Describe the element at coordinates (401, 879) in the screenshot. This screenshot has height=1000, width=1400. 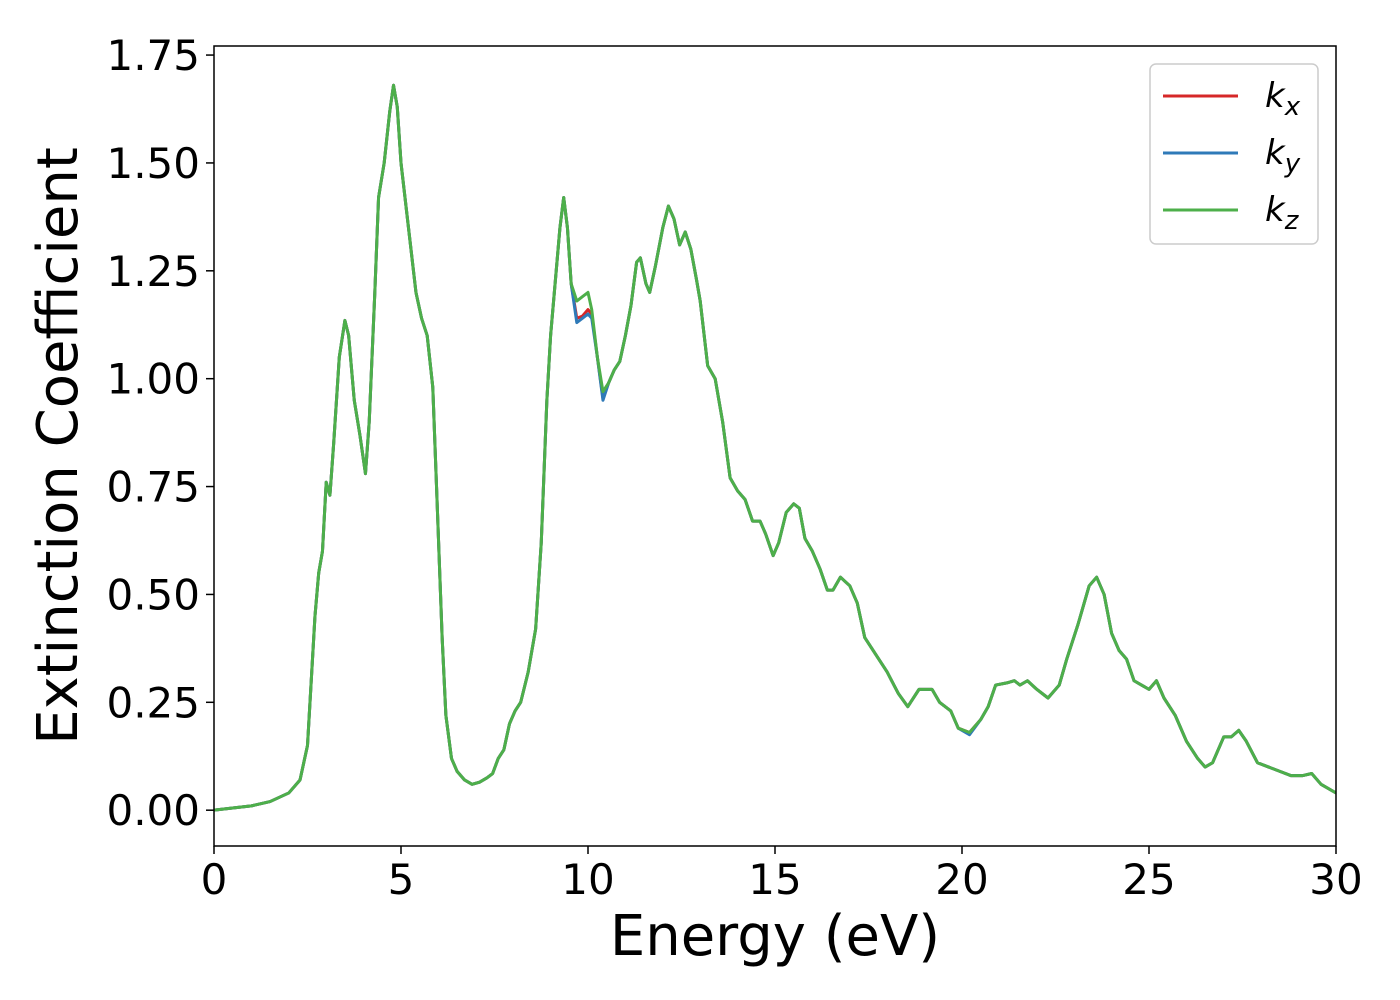
I see `x-tick-label: 5` at that location.